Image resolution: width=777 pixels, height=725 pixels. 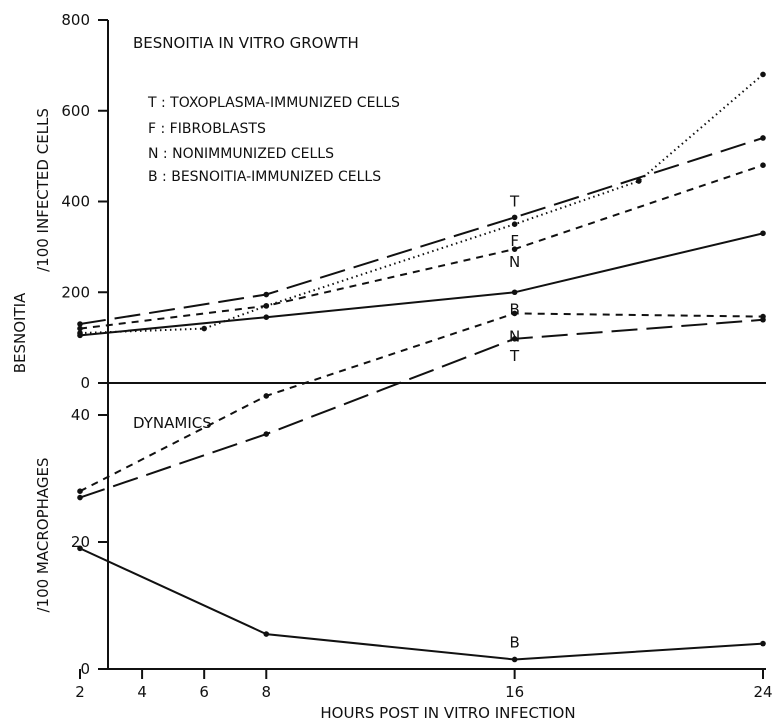 What do you see at coordinates (142, 692) in the screenshot?
I see `x-tick-label: 4` at bounding box center [142, 692].